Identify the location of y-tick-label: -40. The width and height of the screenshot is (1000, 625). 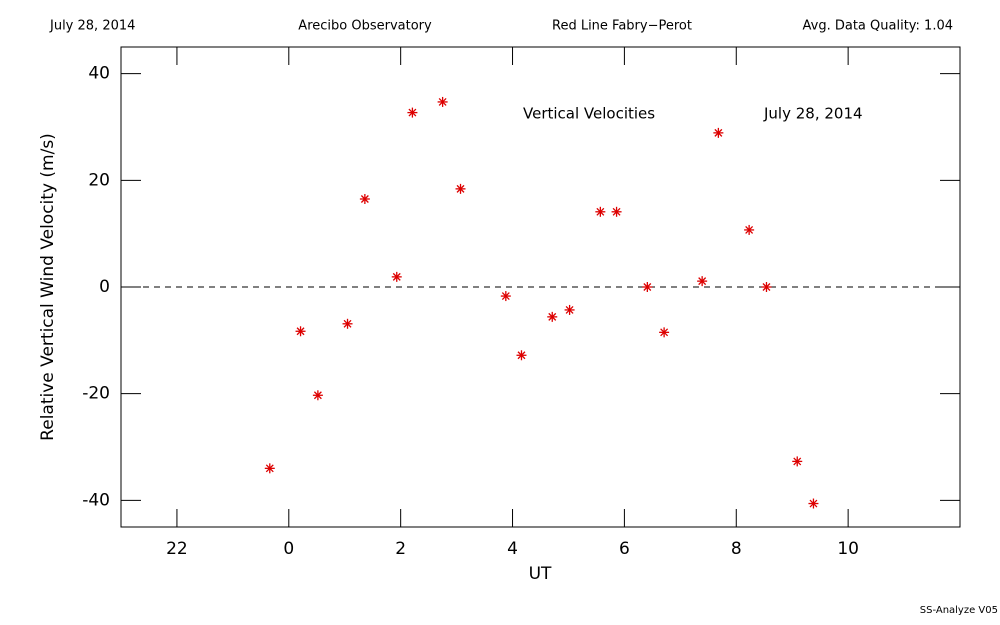
(96, 500).